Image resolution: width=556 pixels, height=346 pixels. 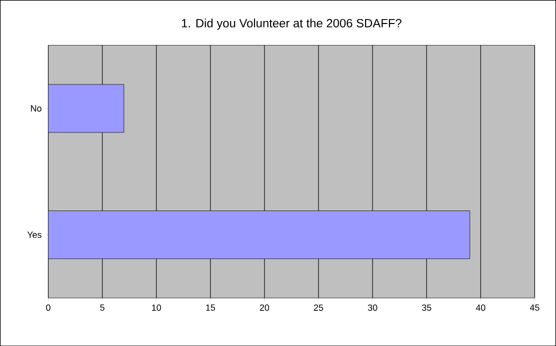 What do you see at coordinates (535, 307) in the screenshot?
I see `x-tick-label: 45` at bounding box center [535, 307].